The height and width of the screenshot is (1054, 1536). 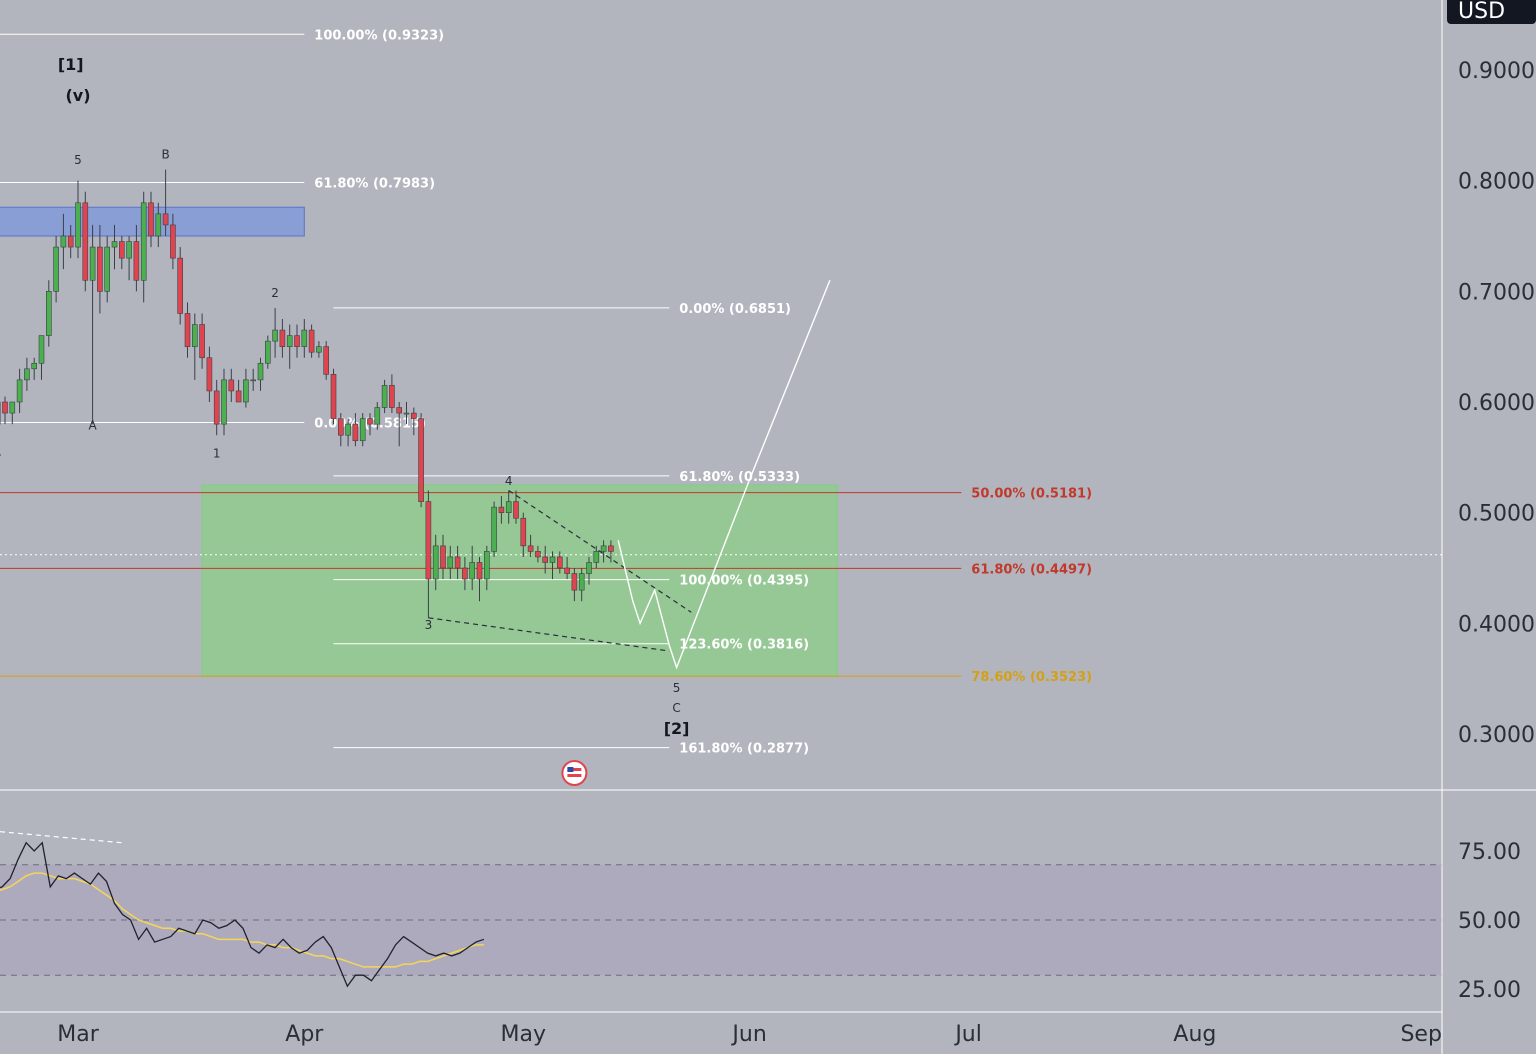 What do you see at coordinates (217, 453) in the screenshot?
I see `wave-label: 1` at bounding box center [217, 453].